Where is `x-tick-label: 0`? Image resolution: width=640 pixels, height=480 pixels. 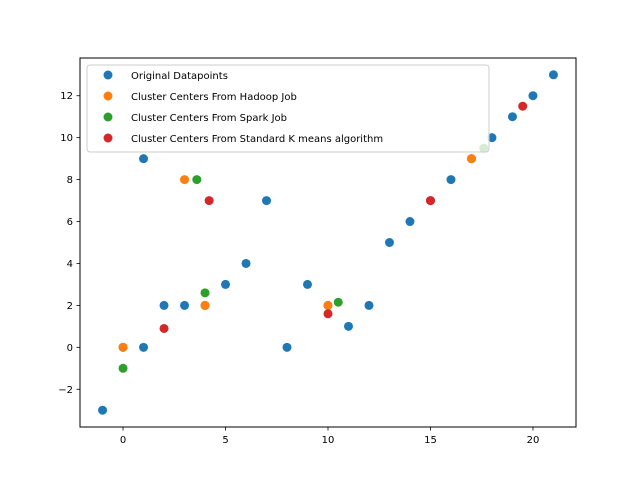 x-tick-label: 0 is located at coordinates (123, 440).